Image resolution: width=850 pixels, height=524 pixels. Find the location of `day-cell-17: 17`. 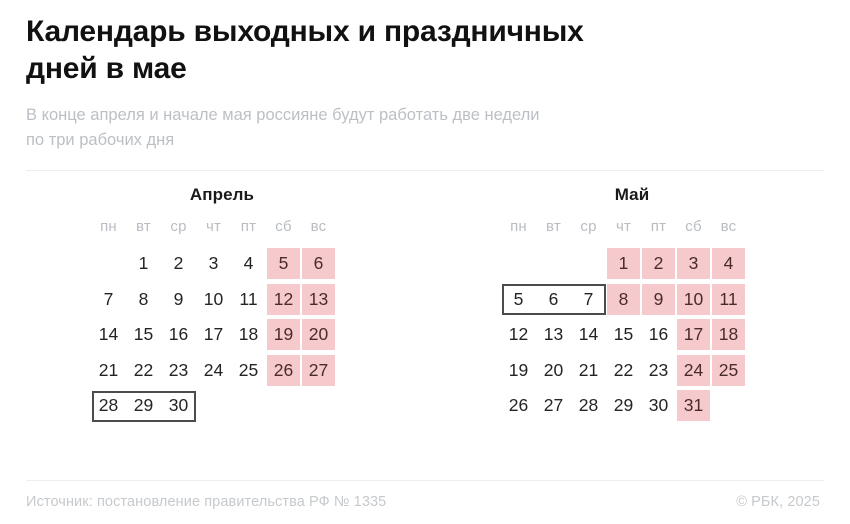

day-cell-17: 17 is located at coordinates (213, 335).